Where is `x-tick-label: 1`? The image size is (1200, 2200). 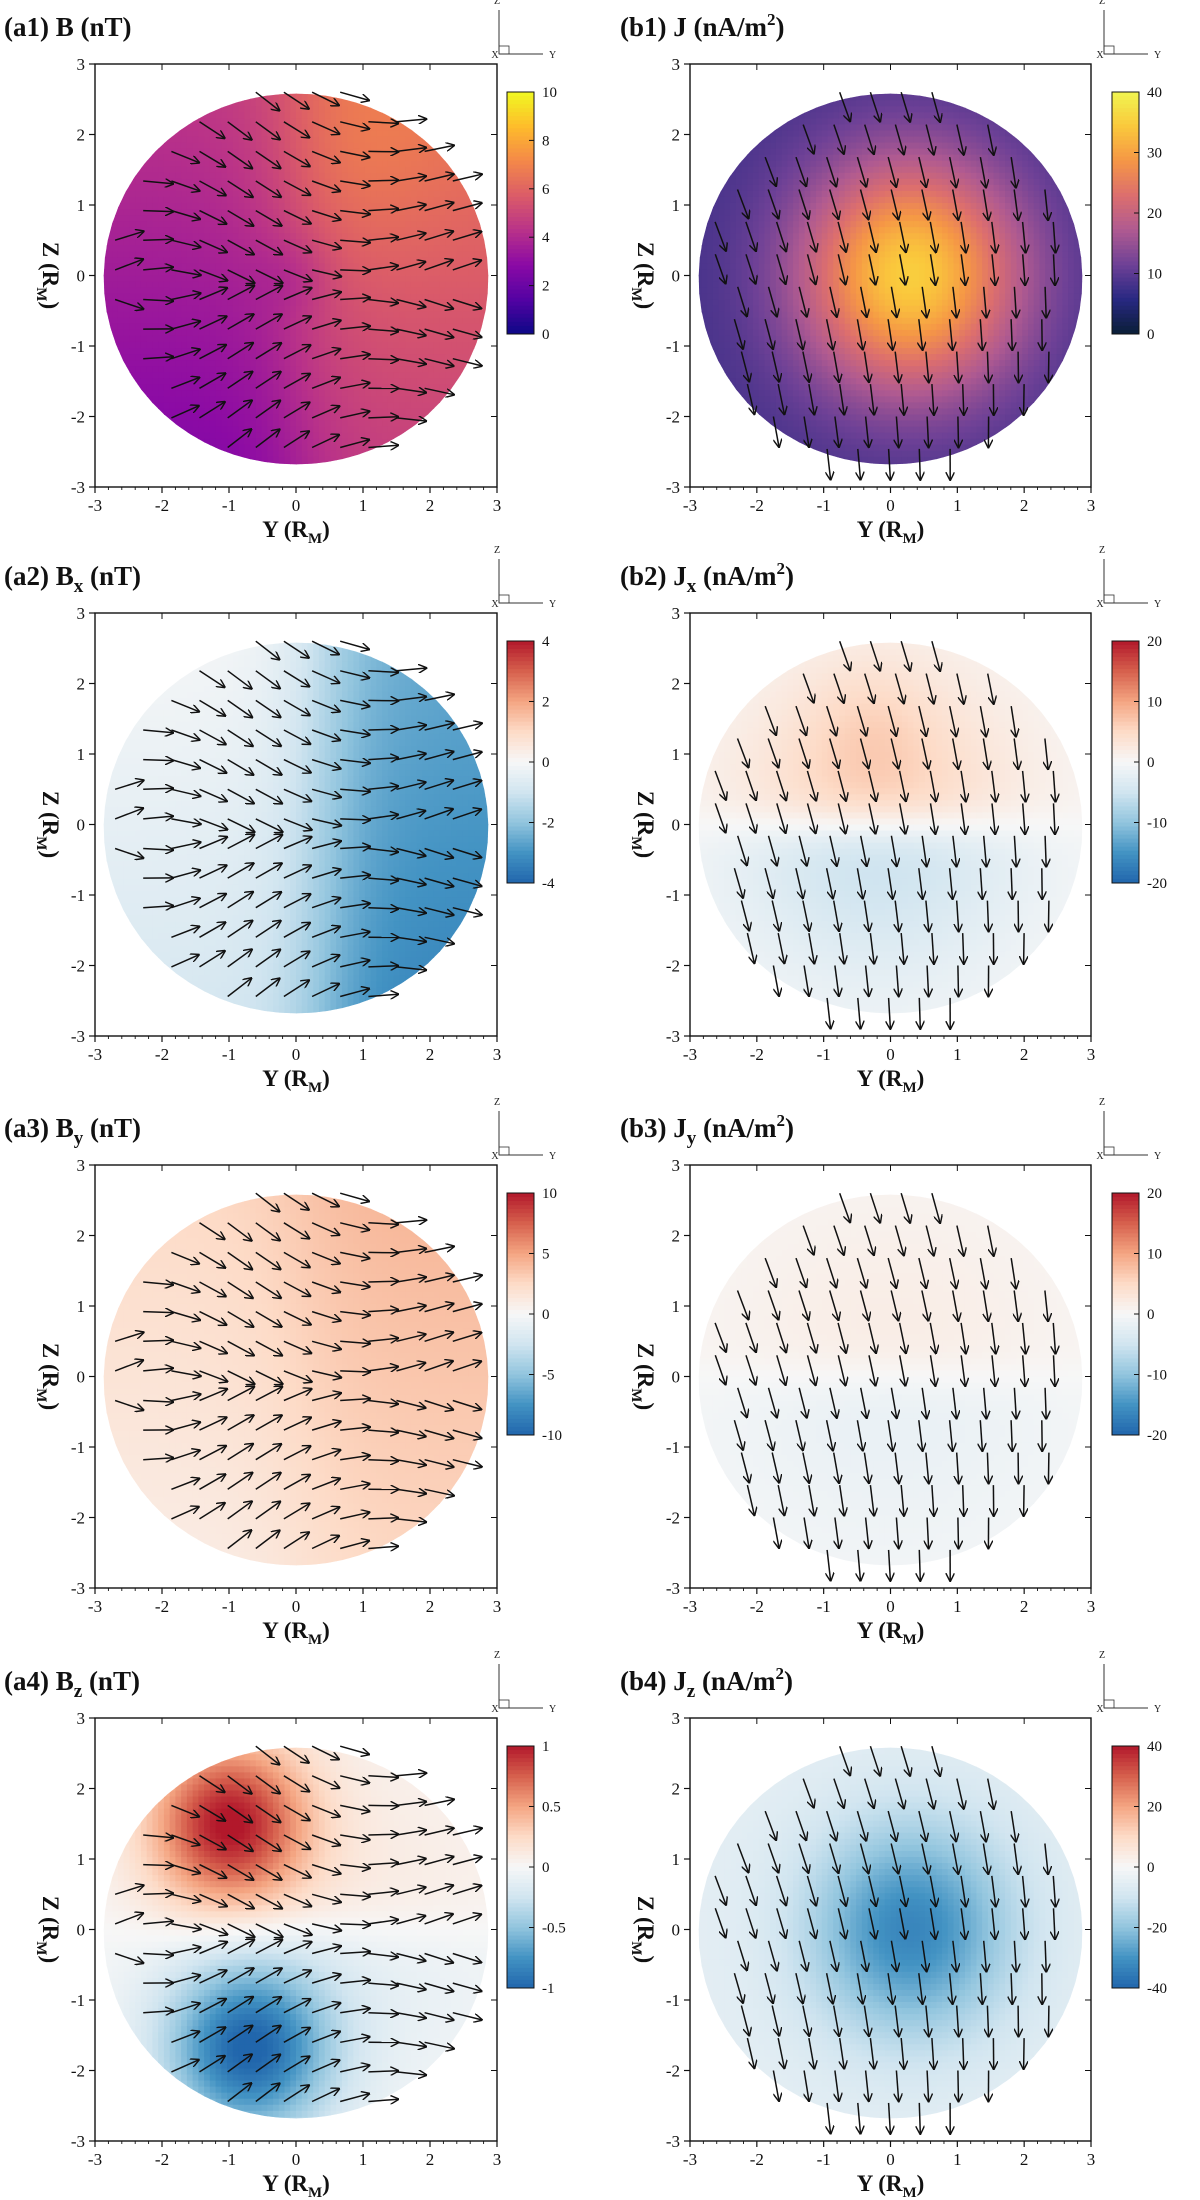
x-tick-label: 1 is located at coordinates (957, 1606).